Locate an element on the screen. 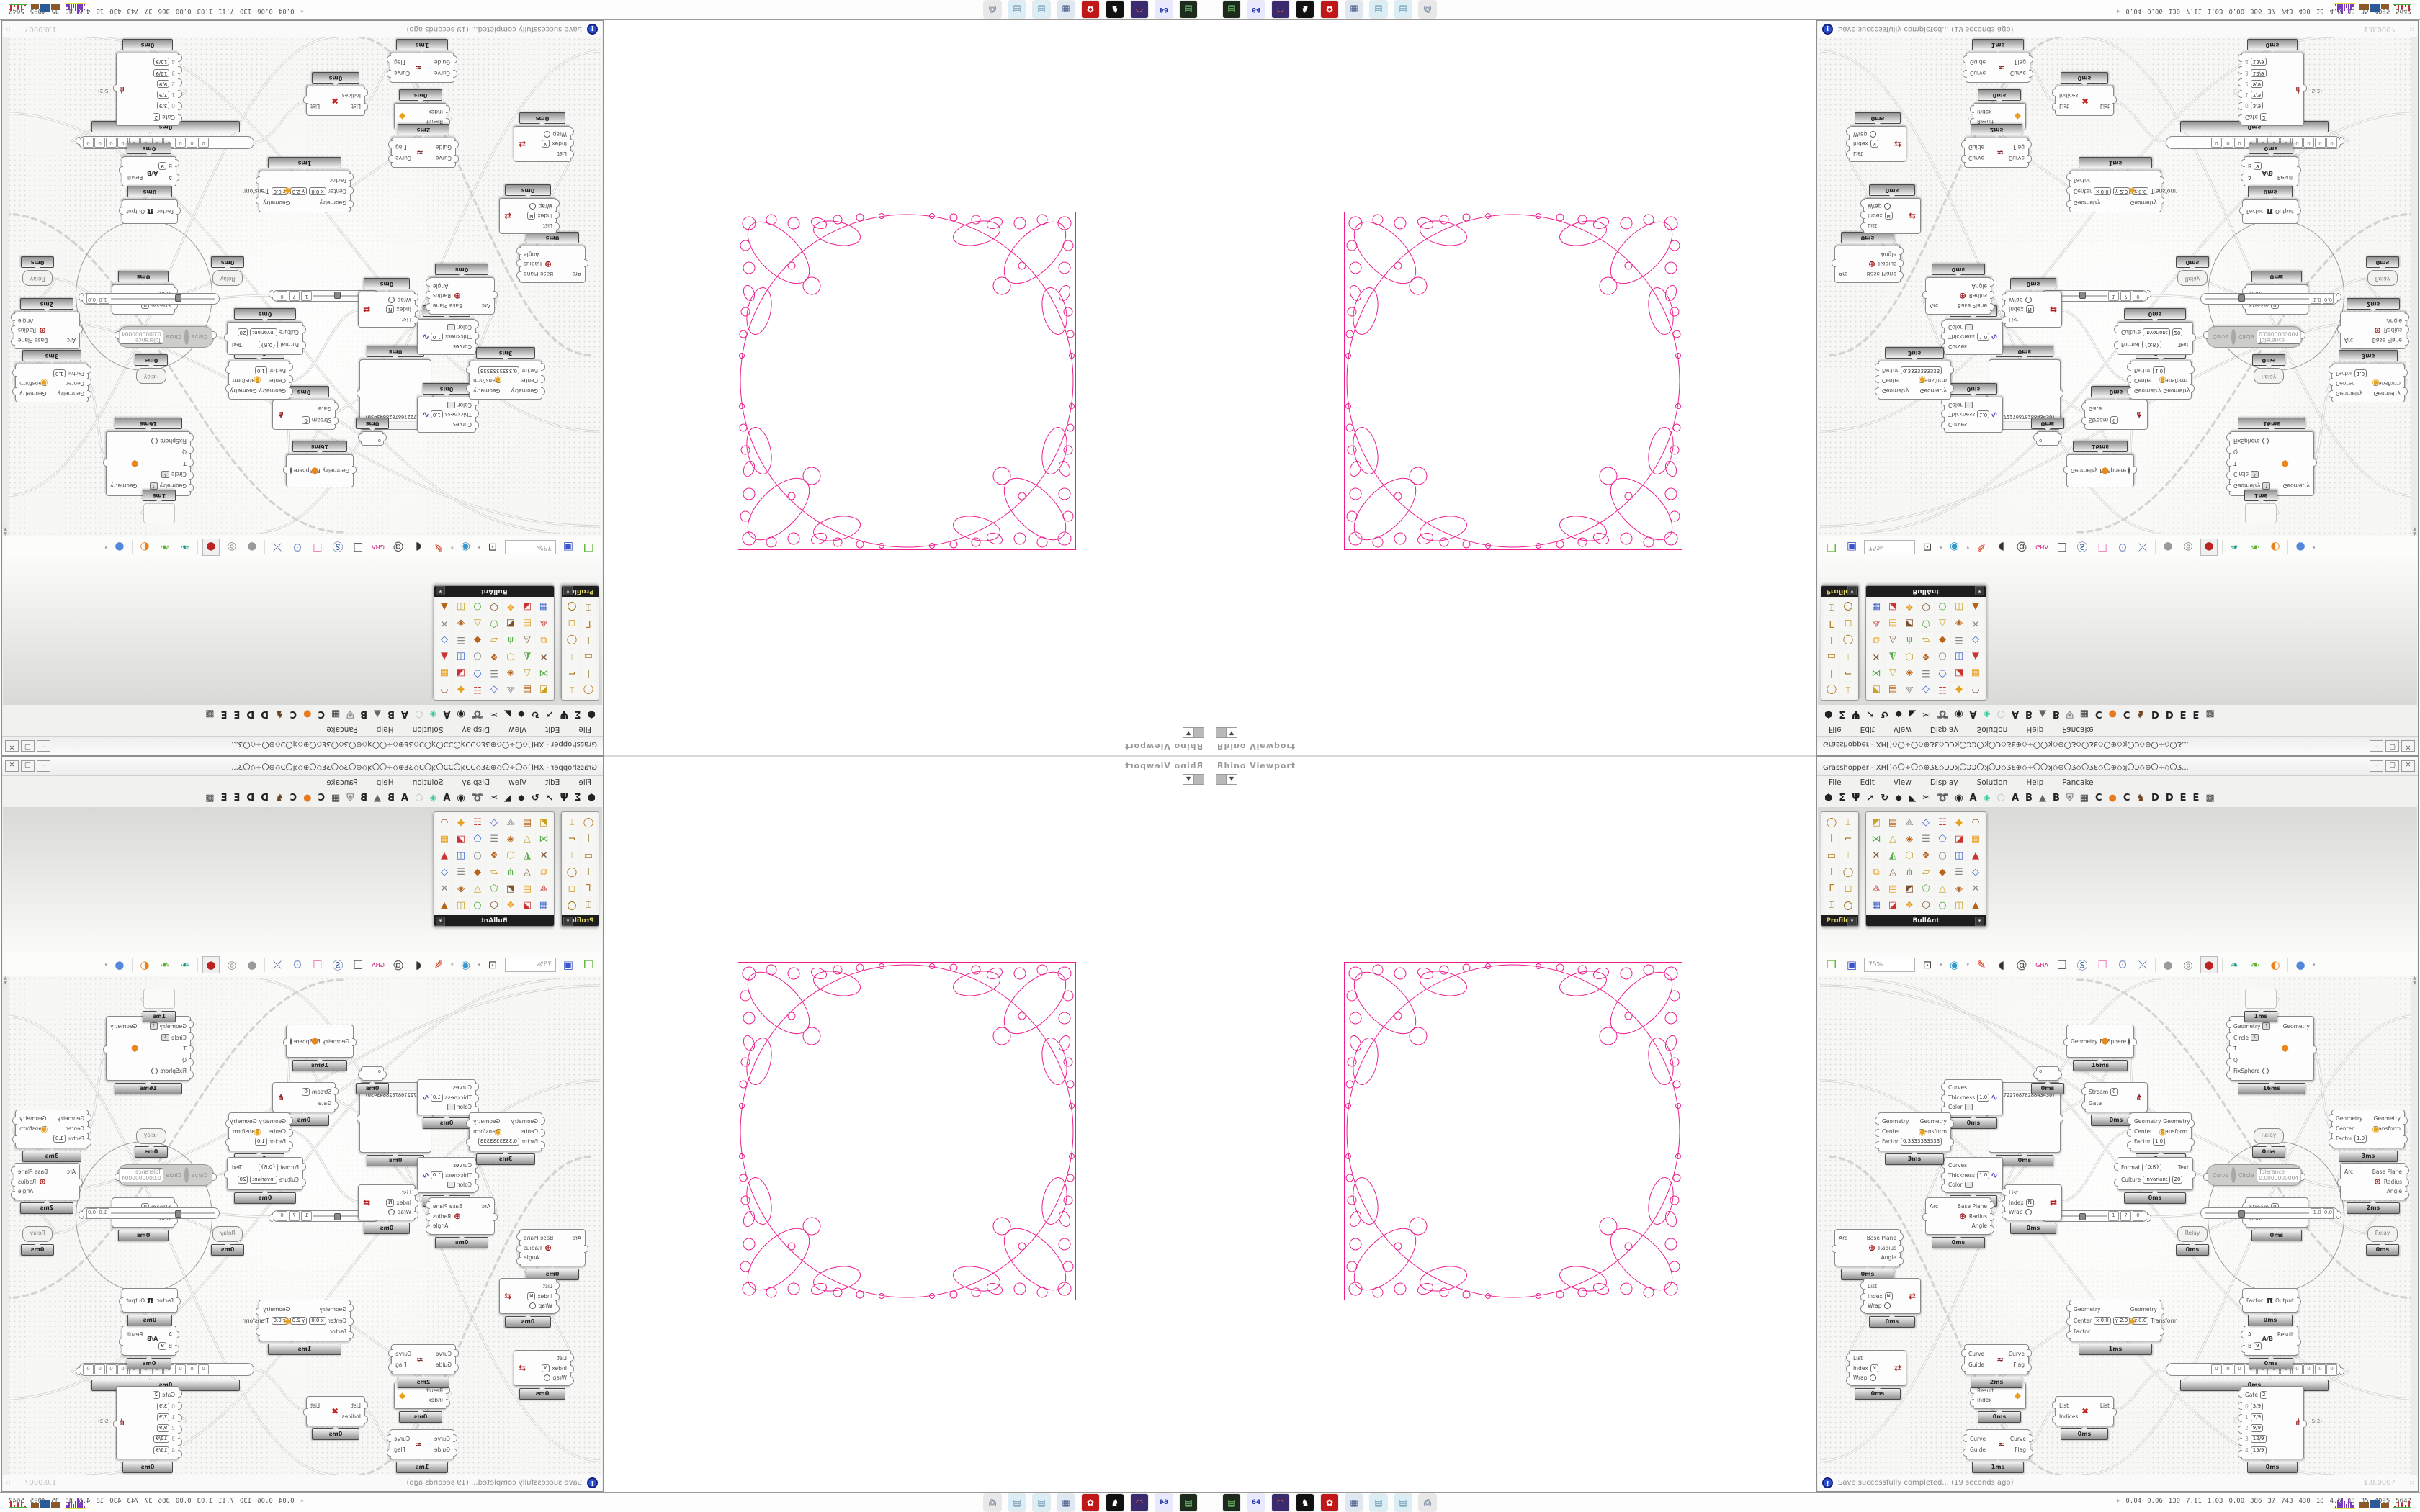 The height and width of the screenshot is (1512, 2420). gh-node-cull: List List Indices ✖ is located at coordinates (2084, 1411).